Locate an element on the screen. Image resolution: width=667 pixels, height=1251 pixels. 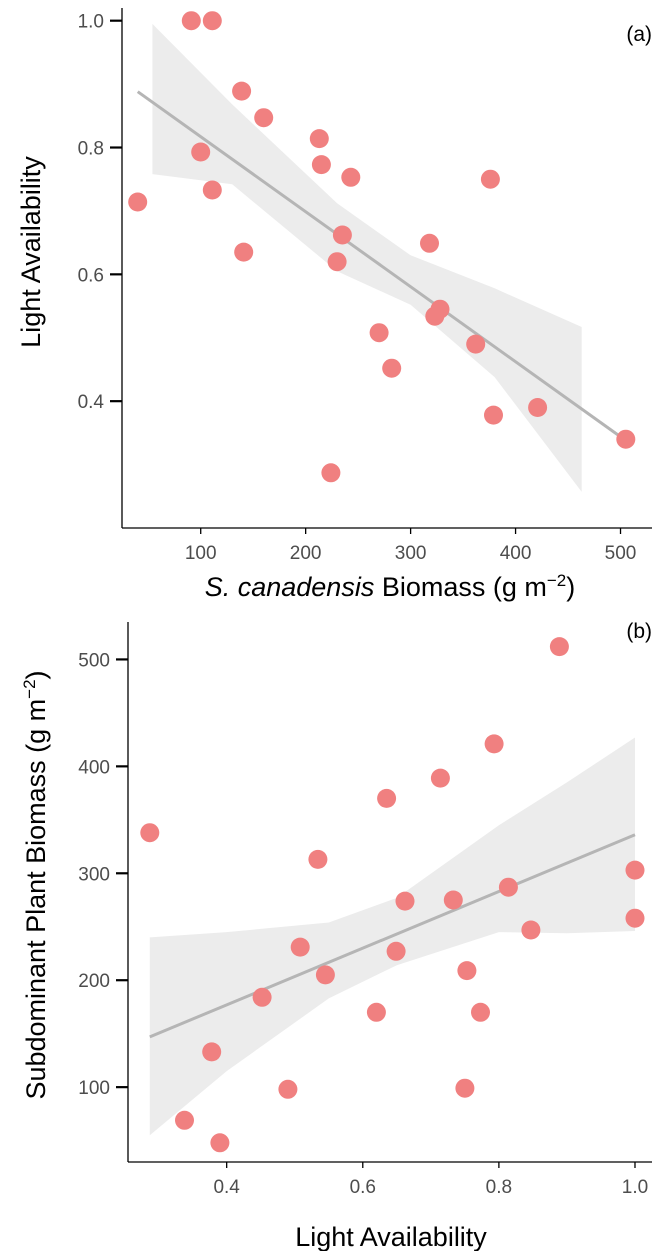
y-axis-title: Subdominant Plant Biomass (g m−2) is located at coordinates (35, 884).